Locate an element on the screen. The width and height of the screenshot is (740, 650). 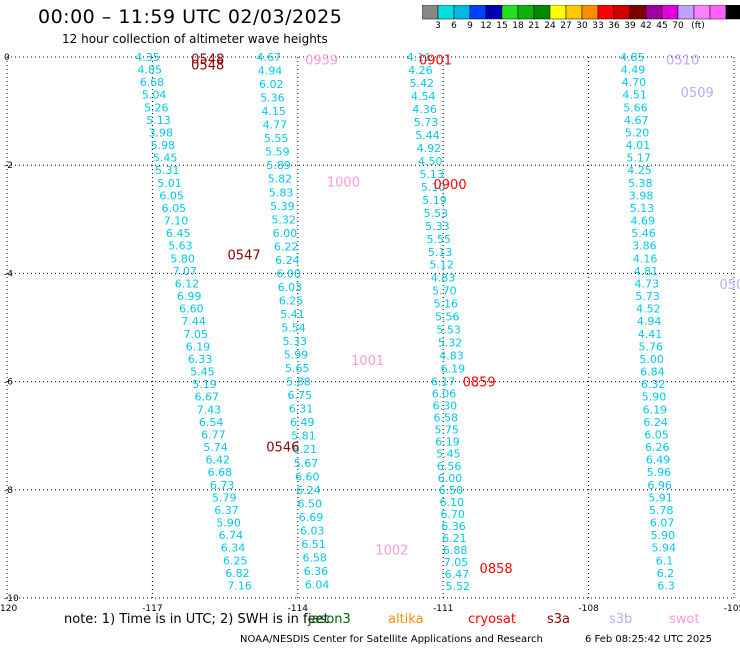
wave-height-label: 5.70 is located at coordinates (444, 291).